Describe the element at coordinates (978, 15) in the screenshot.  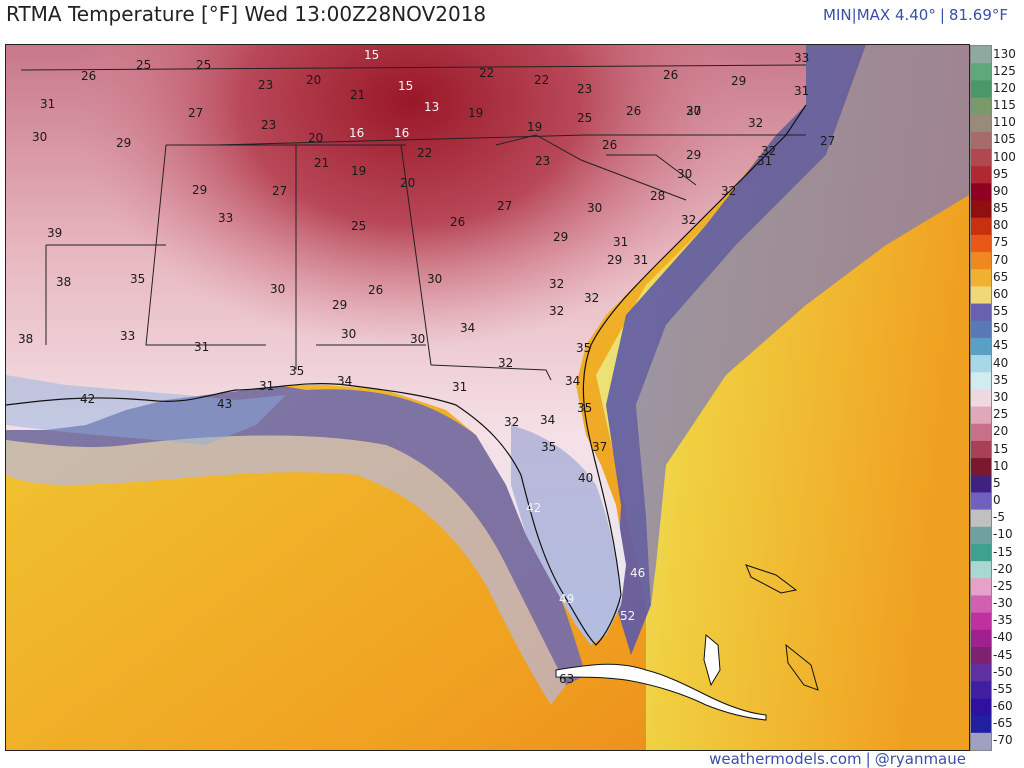
I see `max-value: 81.69°F` at that location.